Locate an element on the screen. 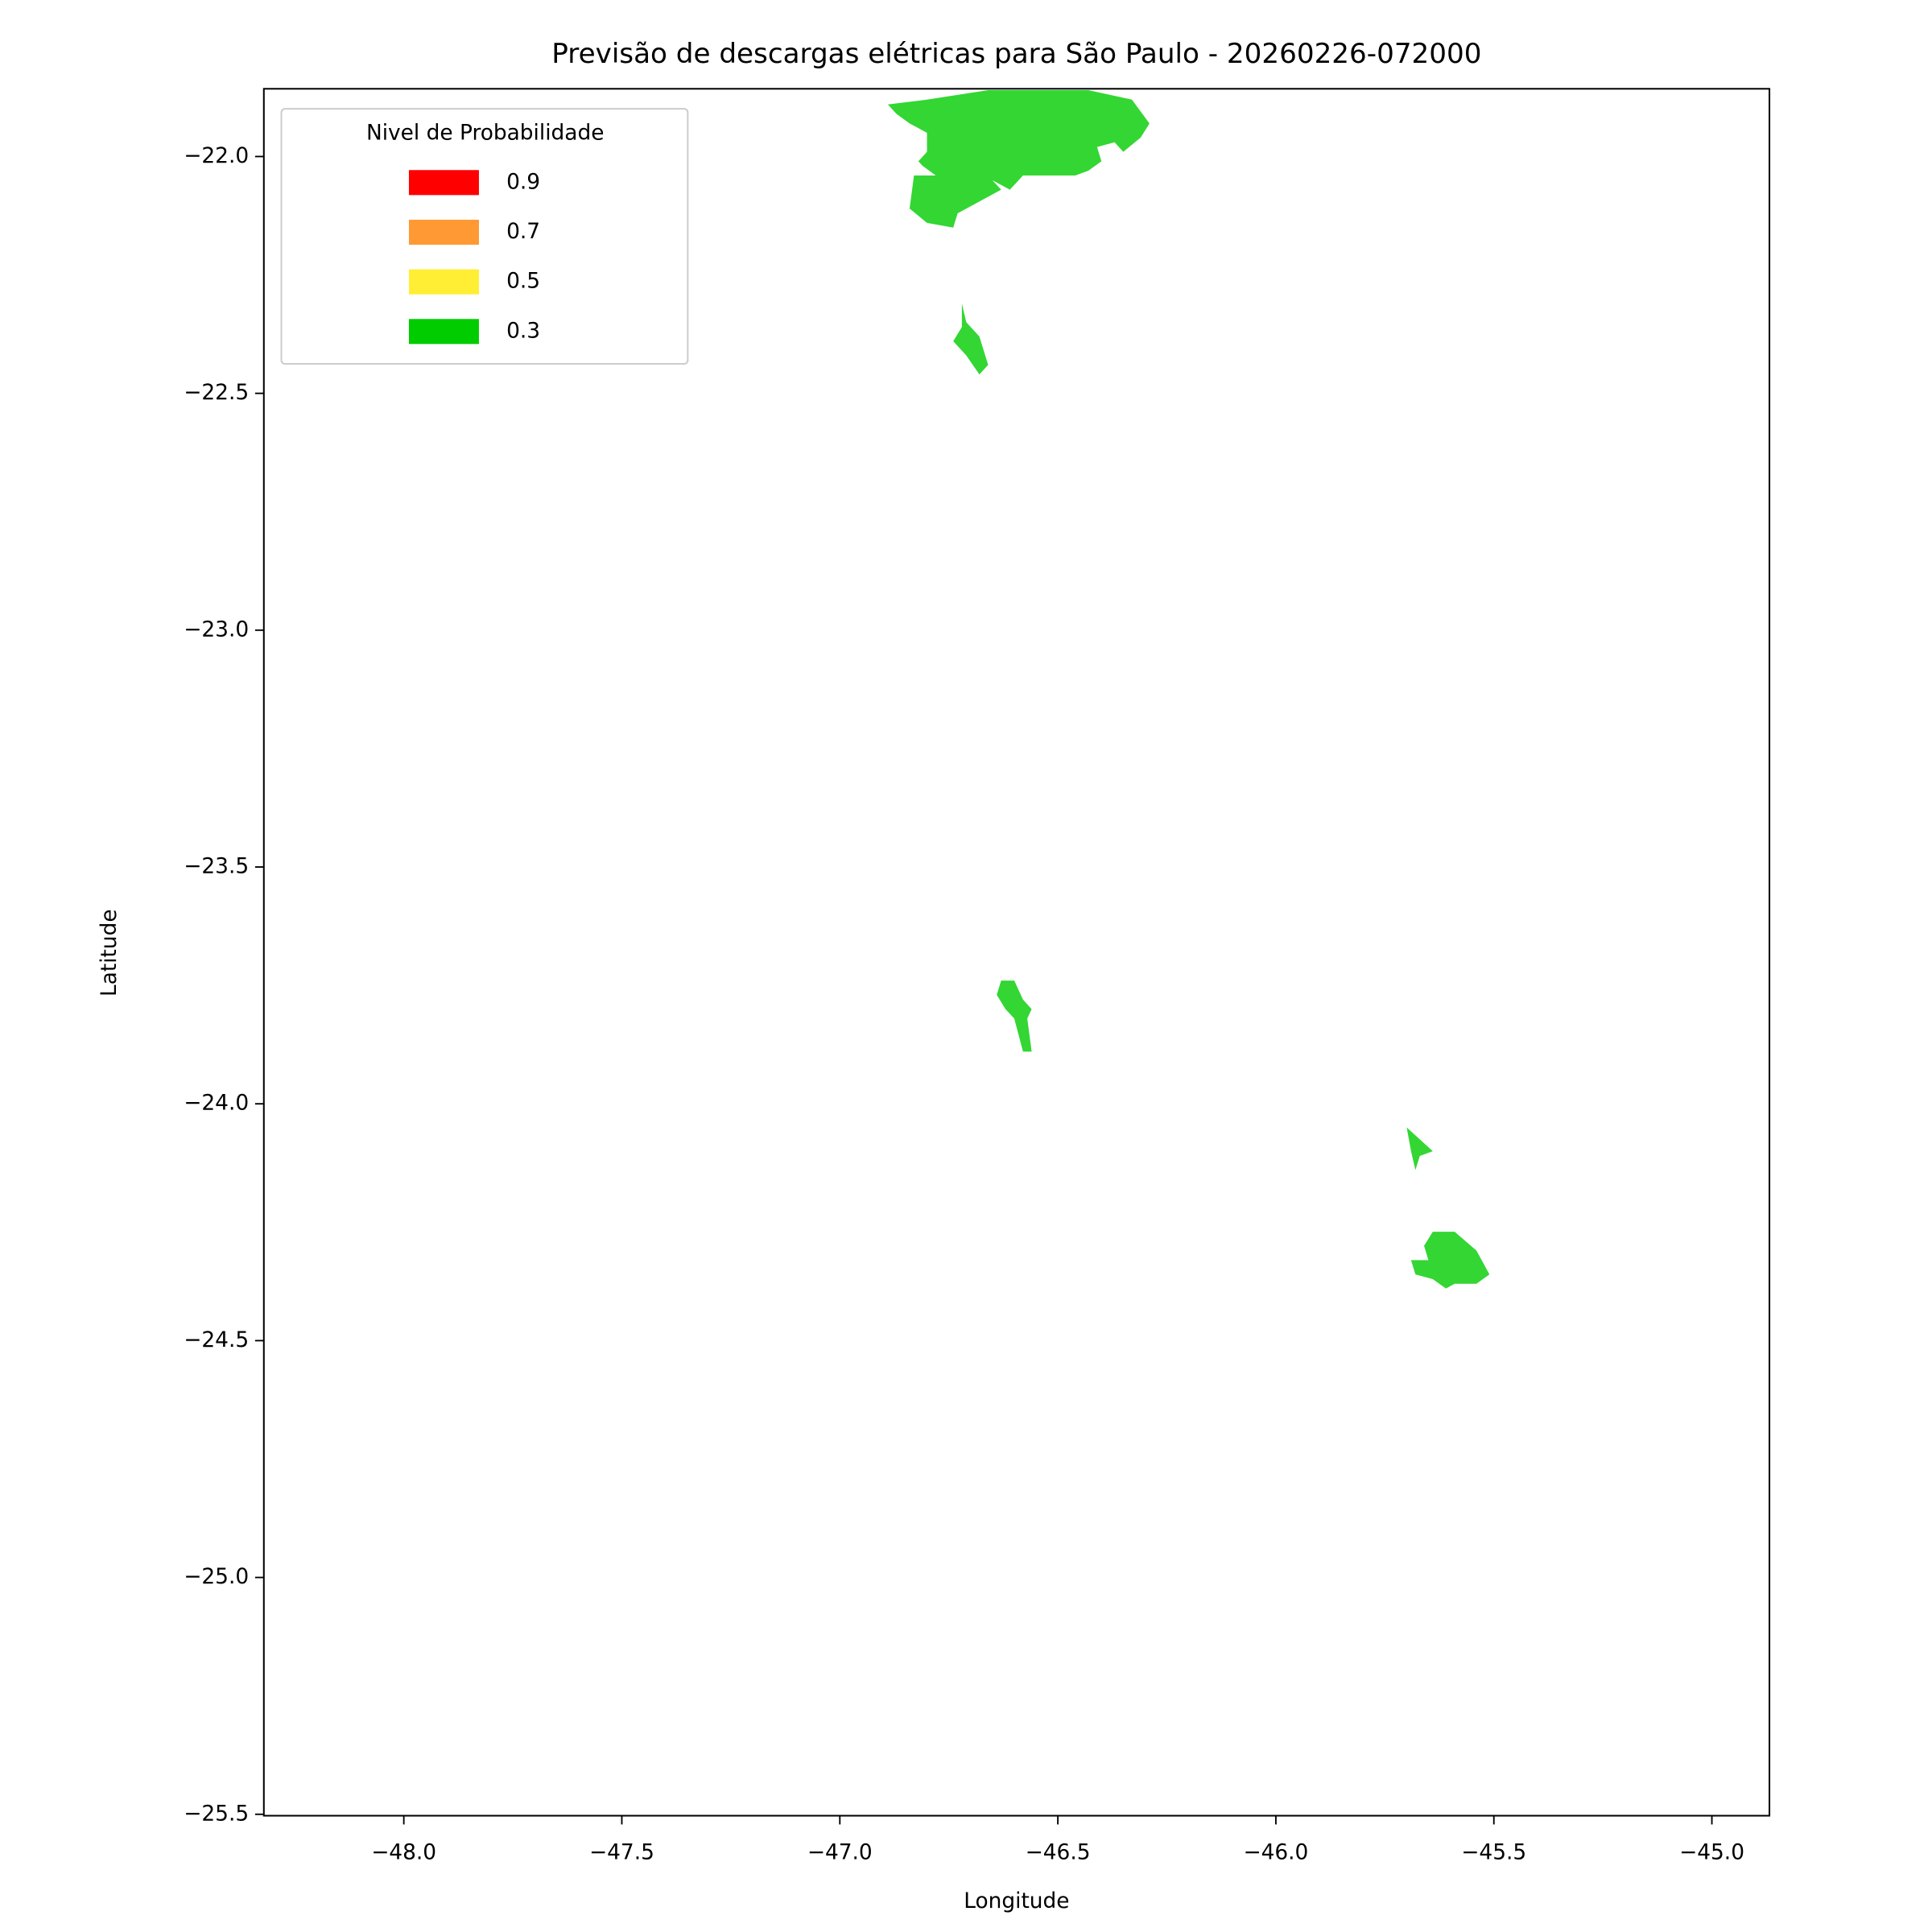 This screenshot has width=1932, height=1932. x-tick-label: −48.0 is located at coordinates (403, 1852).